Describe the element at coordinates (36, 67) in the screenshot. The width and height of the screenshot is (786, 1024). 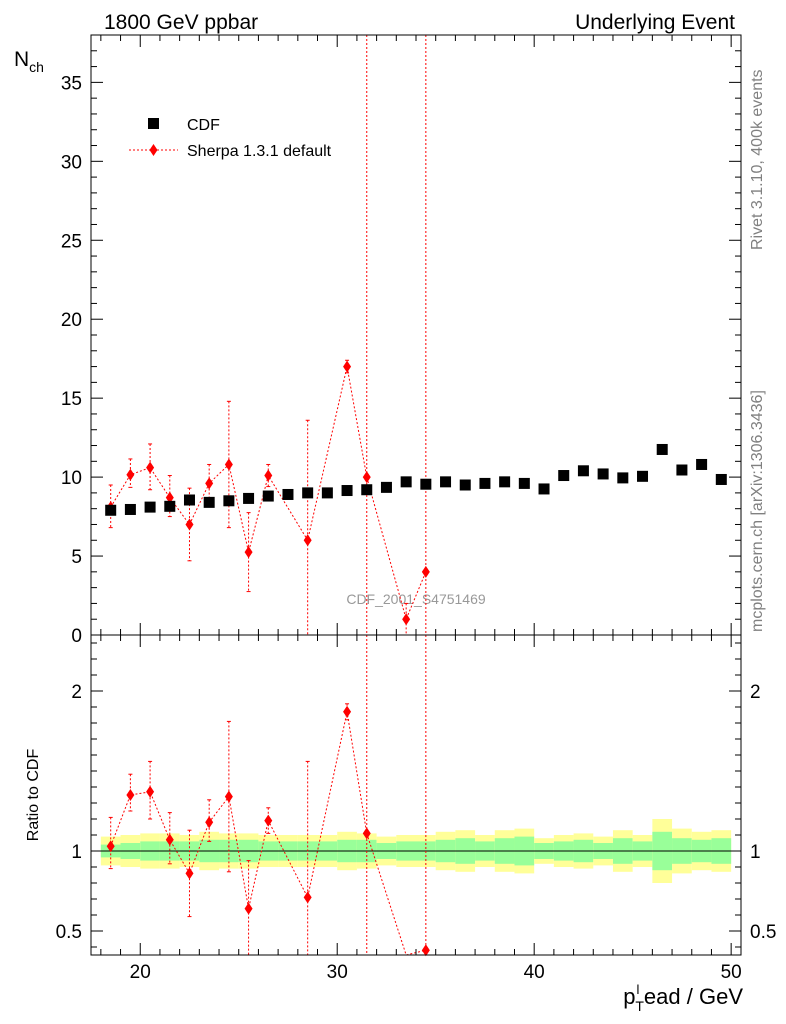
I see `main-ylabel-sub: ch` at that location.